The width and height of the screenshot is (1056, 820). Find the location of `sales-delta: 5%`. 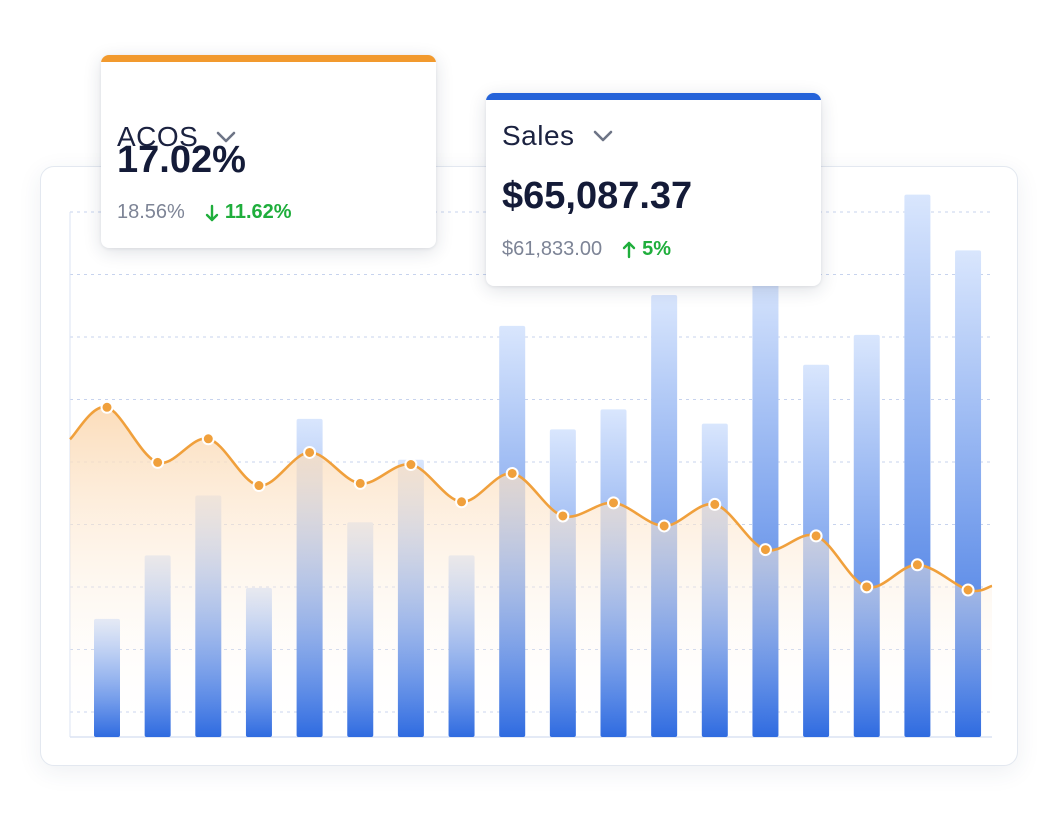

sales-delta: 5% is located at coordinates (646, 249).